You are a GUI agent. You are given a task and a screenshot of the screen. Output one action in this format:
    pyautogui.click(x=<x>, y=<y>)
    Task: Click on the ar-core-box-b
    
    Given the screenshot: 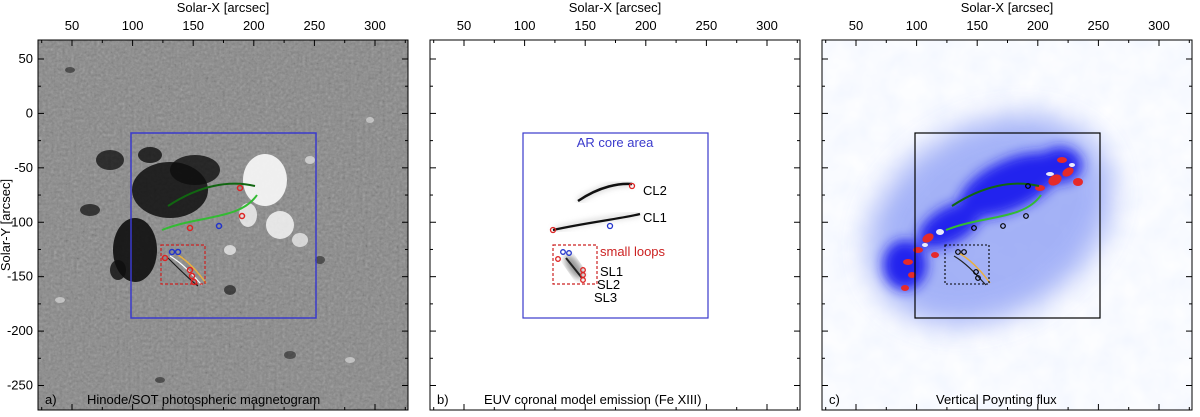 What is the action you would take?
    pyautogui.click(x=615, y=225)
    